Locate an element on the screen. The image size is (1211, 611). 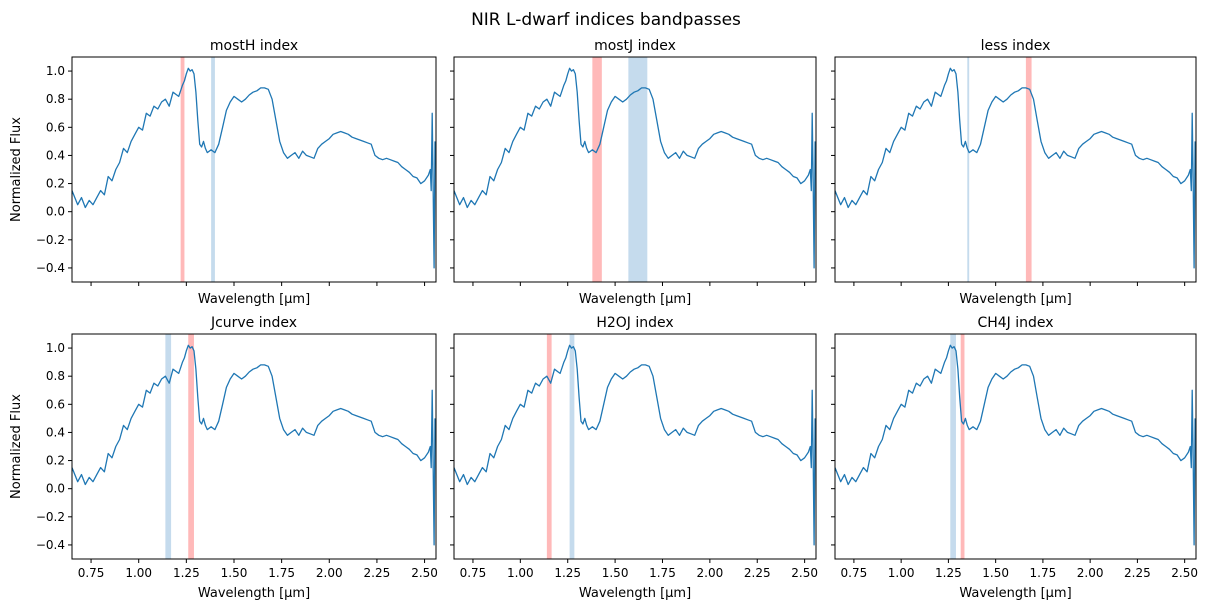
subplot-title: mostJ index is located at coordinates (635, 46).